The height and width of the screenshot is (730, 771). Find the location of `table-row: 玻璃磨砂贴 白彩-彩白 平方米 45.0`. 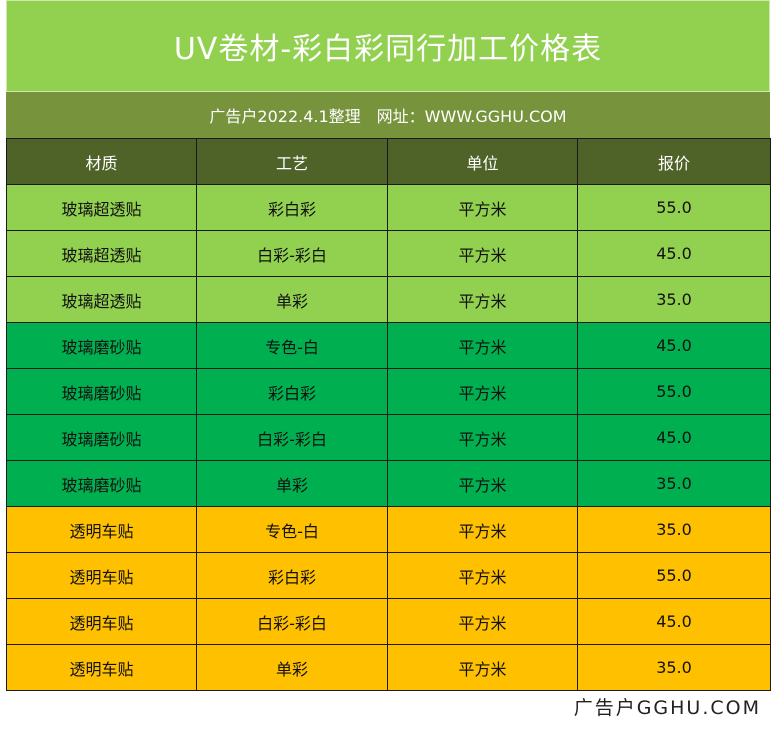

table-row: 玻璃磨砂贴 白彩-彩白 平方米 45.0 is located at coordinates (388, 437).